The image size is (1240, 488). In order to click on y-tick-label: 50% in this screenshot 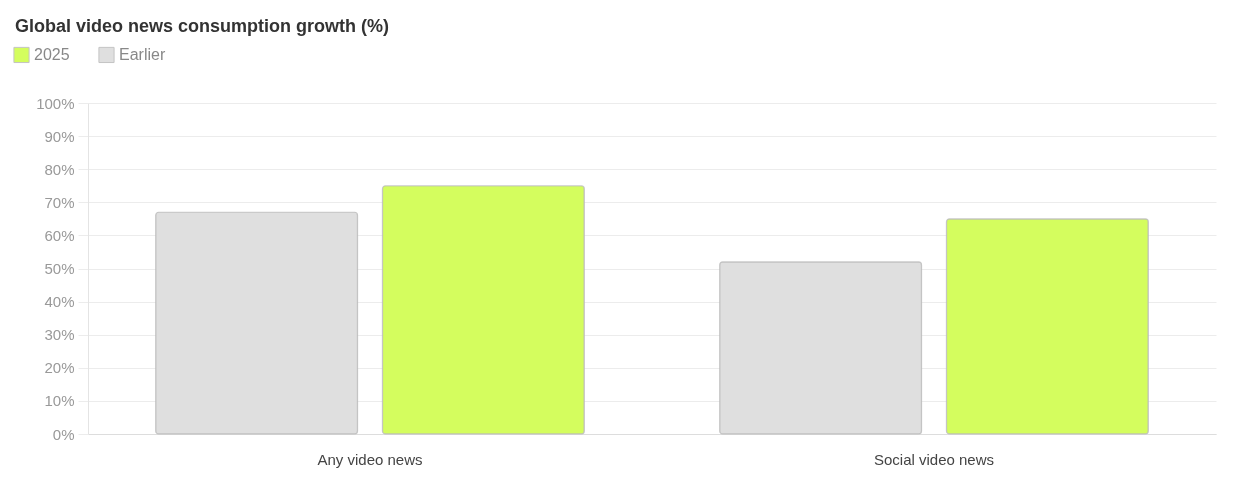, I will do `click(59, 268)`.